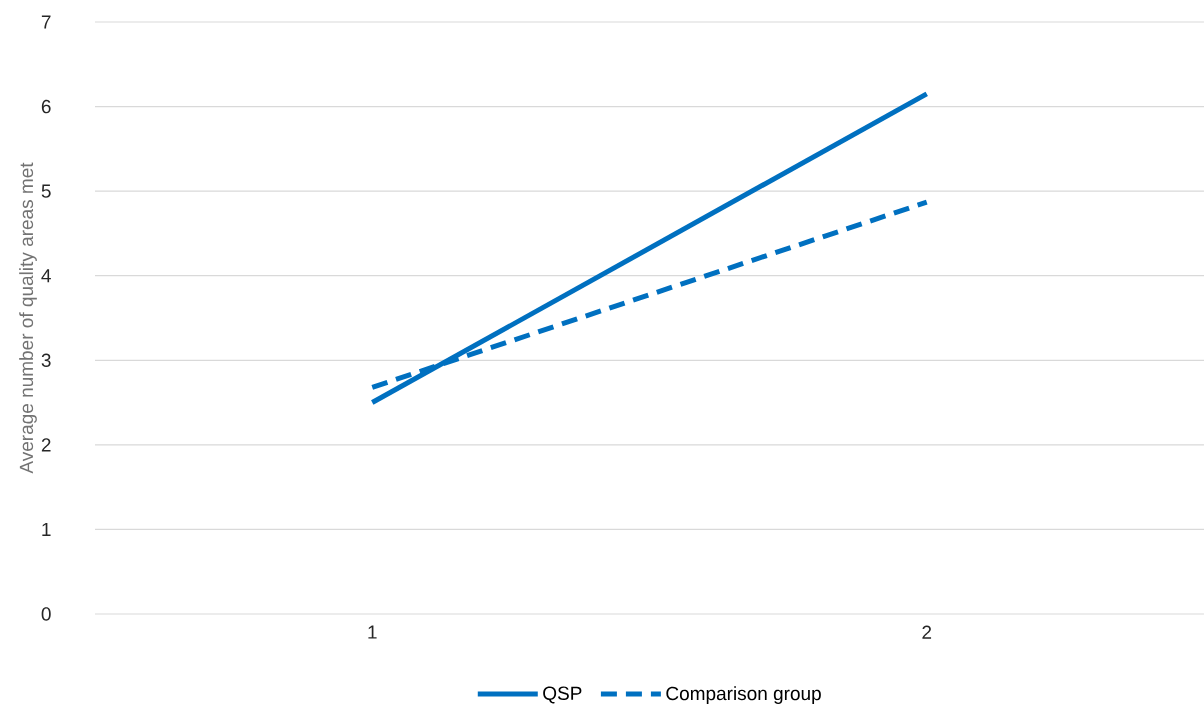 This screenshot has width=1204, height=714. Describe the element at coordinates (46, 614) in the screenshot. I see `y-tick-label: 0` at that location.